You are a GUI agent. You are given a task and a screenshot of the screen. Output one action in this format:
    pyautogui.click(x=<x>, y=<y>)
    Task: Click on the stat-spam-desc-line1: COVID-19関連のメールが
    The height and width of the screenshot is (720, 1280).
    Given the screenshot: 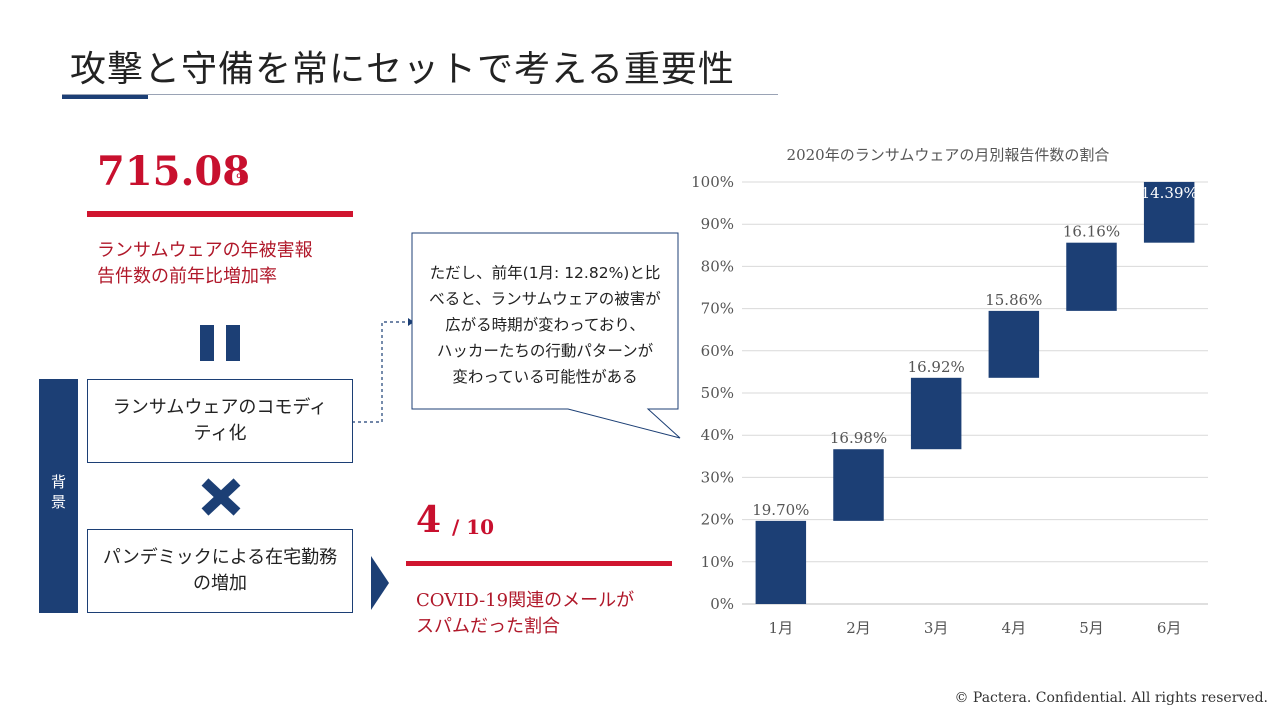 What is the action you would take?
    pyautogui.click(x=525, y=600)
    